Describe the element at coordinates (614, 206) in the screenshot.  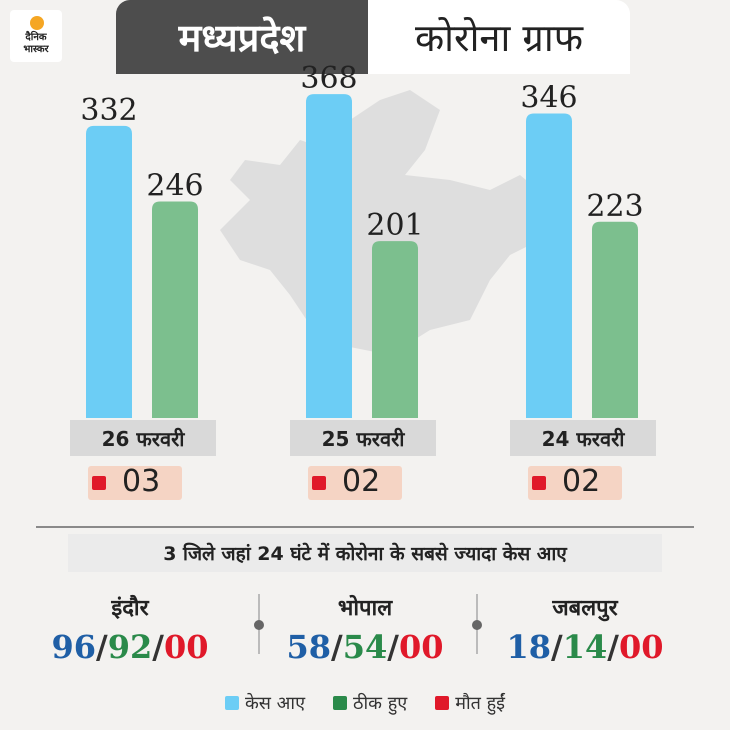
I see `bar-value-label: 223` at that location.